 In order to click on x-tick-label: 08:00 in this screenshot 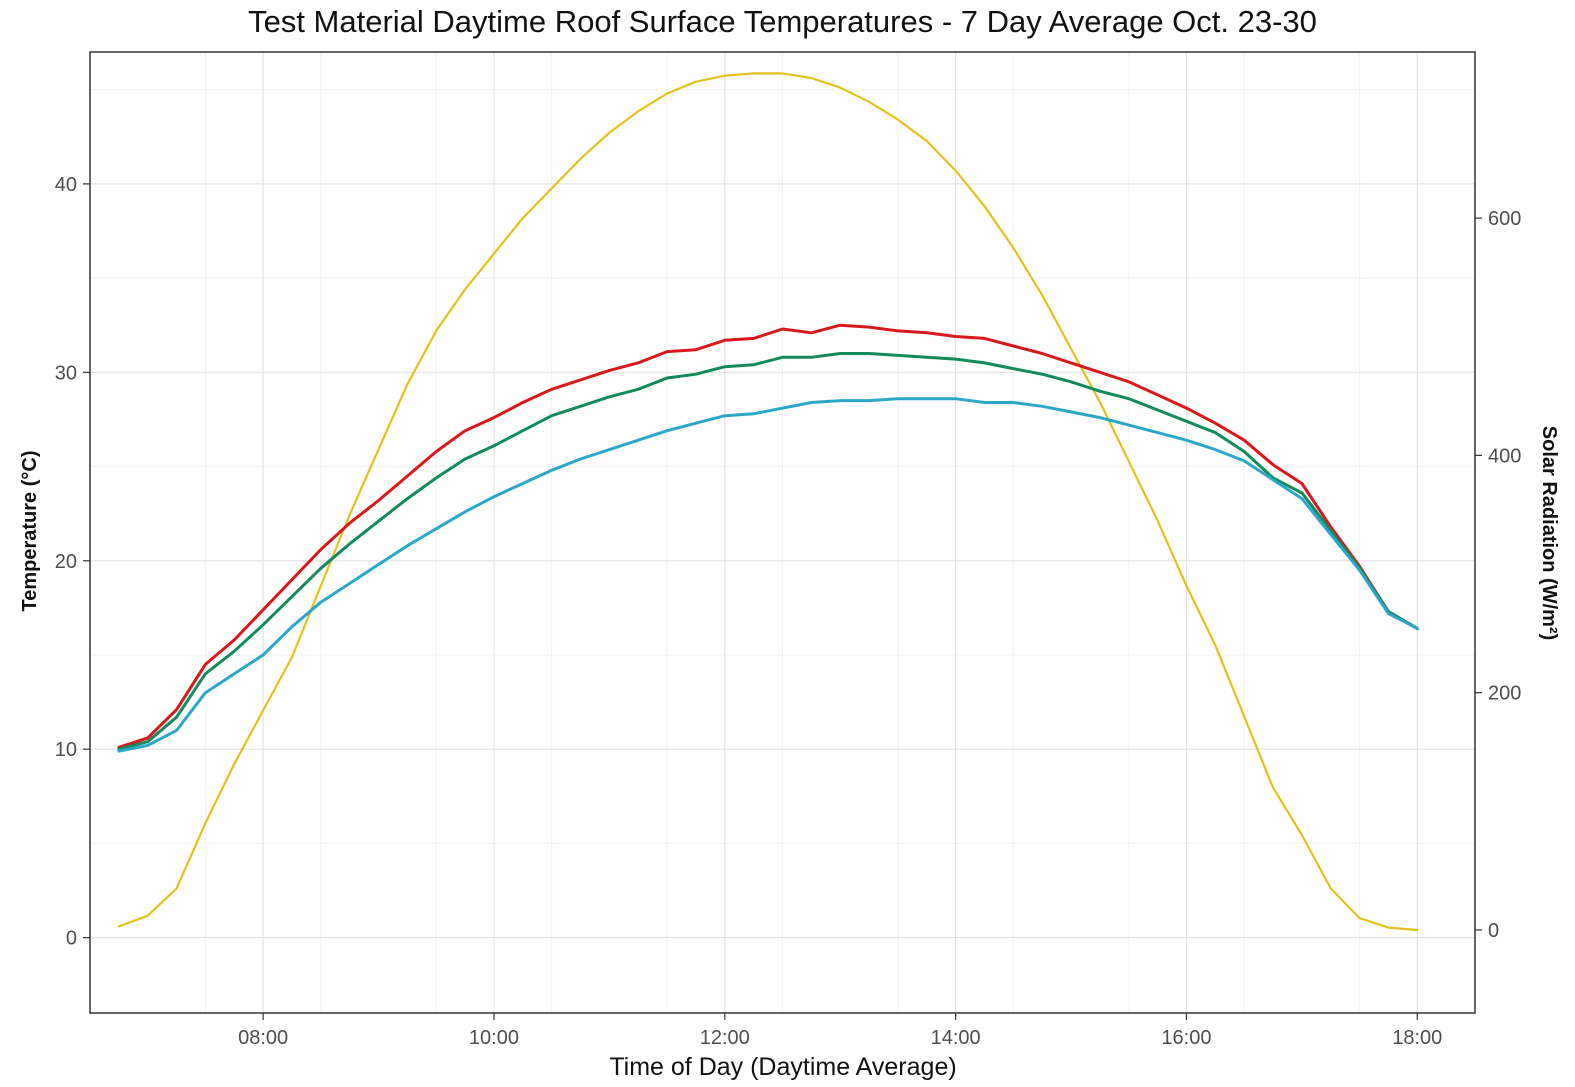, I will do `click(263, 1038)`.